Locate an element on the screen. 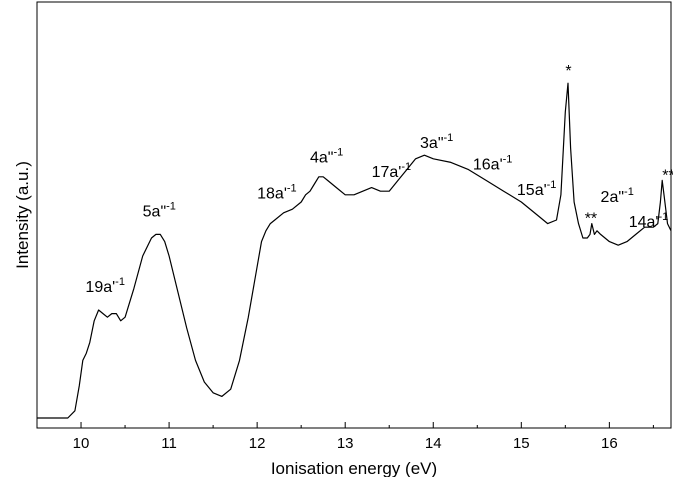 Image resolution: width=673 pixels, height=477 pixels. x-tick-label: 10 is located at coordinates (81, 443).